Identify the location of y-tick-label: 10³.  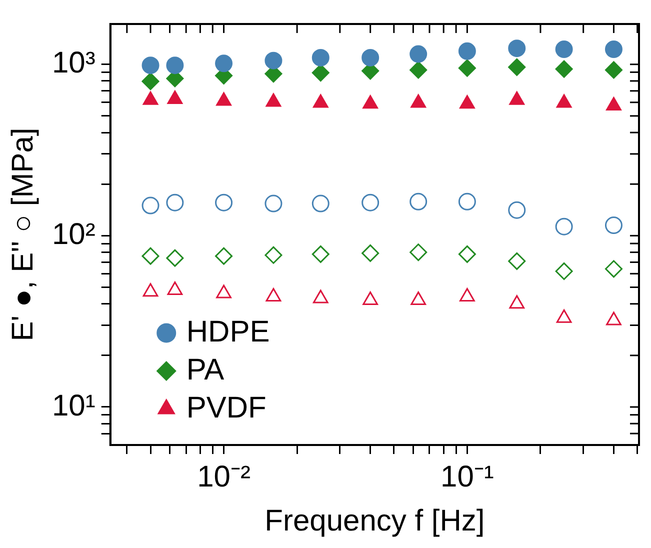
(74, 63).